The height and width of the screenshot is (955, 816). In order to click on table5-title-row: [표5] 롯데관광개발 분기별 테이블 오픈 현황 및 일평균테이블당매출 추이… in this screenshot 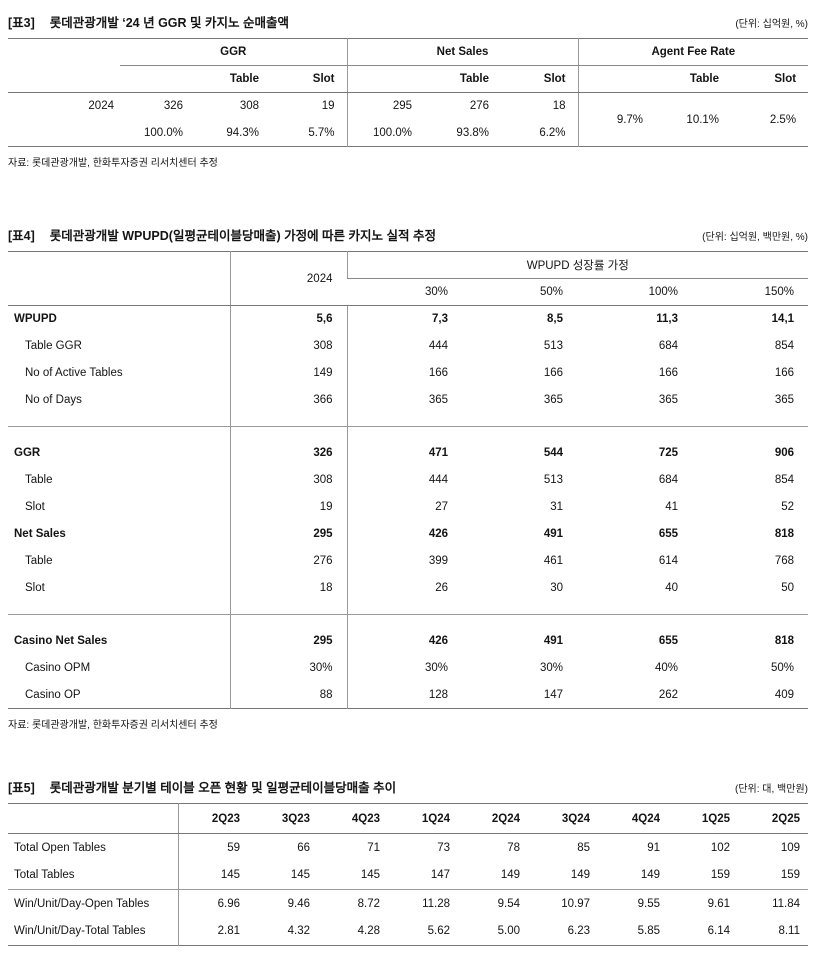, I will do `click(408, 786)`.